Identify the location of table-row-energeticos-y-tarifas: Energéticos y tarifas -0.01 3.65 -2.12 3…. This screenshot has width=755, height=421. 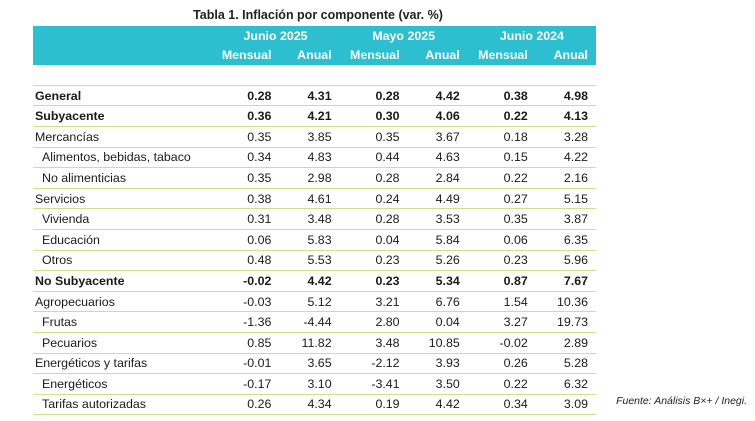
(314, 364).